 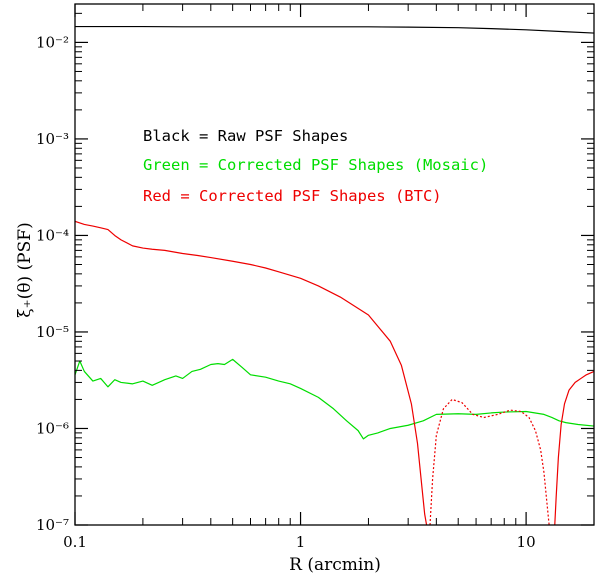 What do you see at coordinates (25, 269) in the screenshot?
I see `y-axis-title: ξ₊(θ) (PSF)` at bounding box center [25, 269].